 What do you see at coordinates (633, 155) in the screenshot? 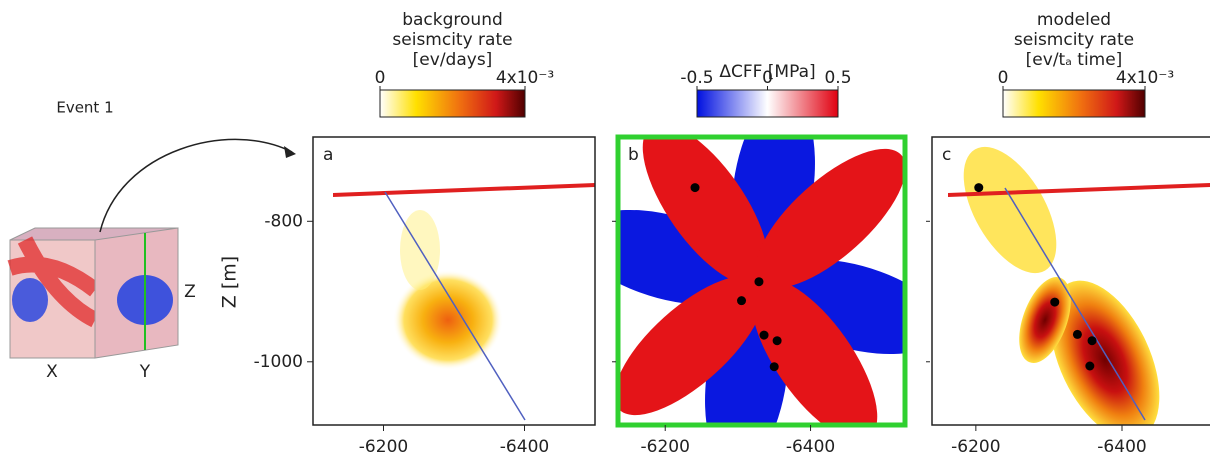
I see `panel-label: b` at bounding box center [633, 155].